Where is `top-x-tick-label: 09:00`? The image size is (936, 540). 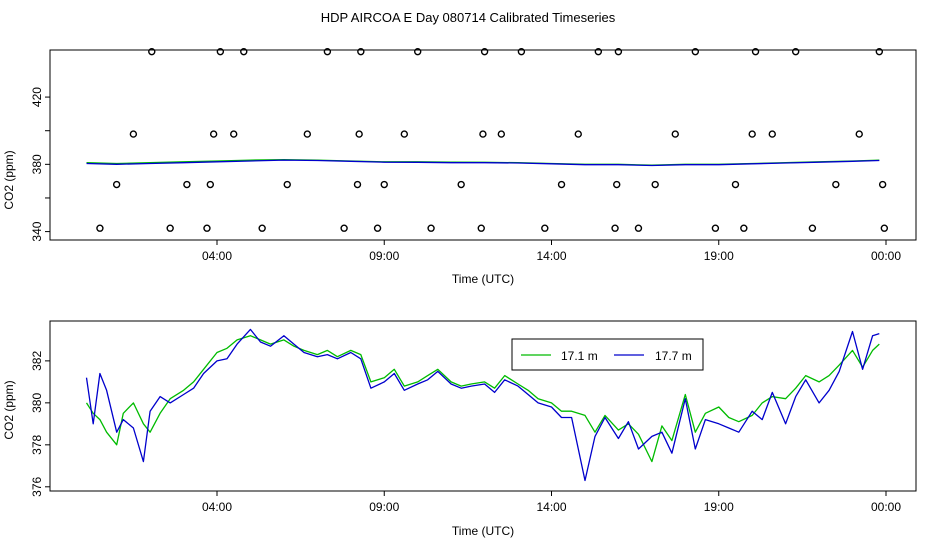
top-x-tick-label: 09:00 is located at coordinates (384, 256).